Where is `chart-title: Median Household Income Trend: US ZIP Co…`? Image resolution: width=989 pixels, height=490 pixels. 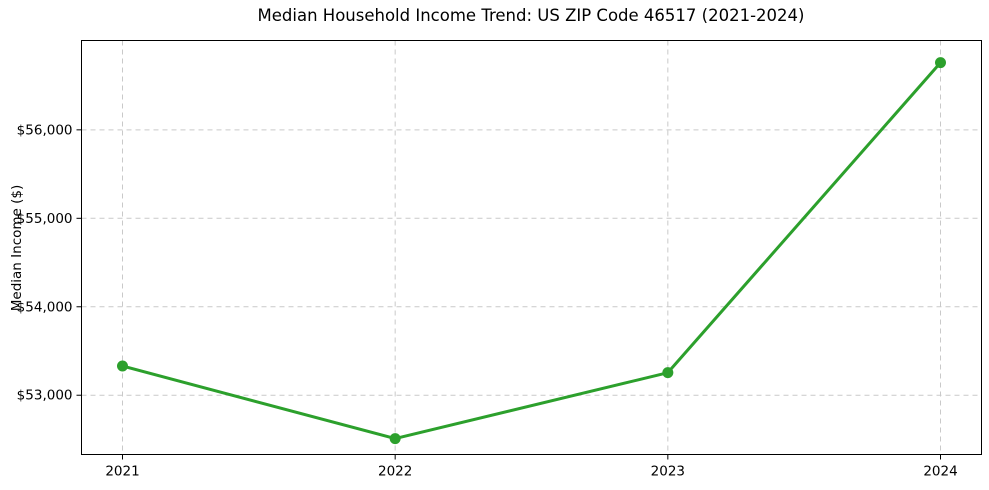
chart-title: Median Household Income Trend: US ZIP Co… is located at coordinates (531, 15).